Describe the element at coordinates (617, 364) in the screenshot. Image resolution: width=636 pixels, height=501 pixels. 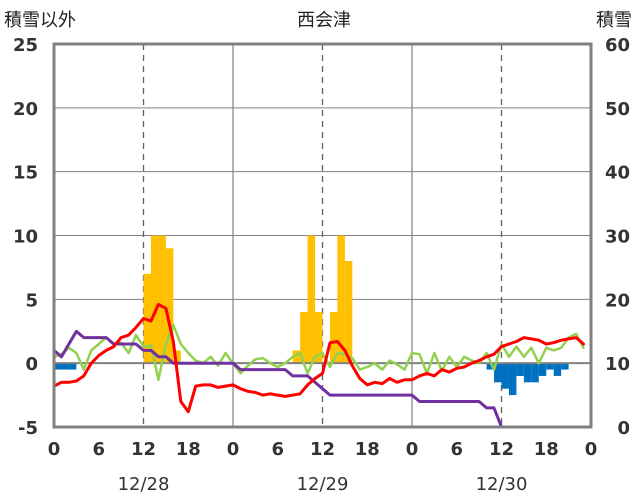
I see `right-tick-label: 10` at that location.